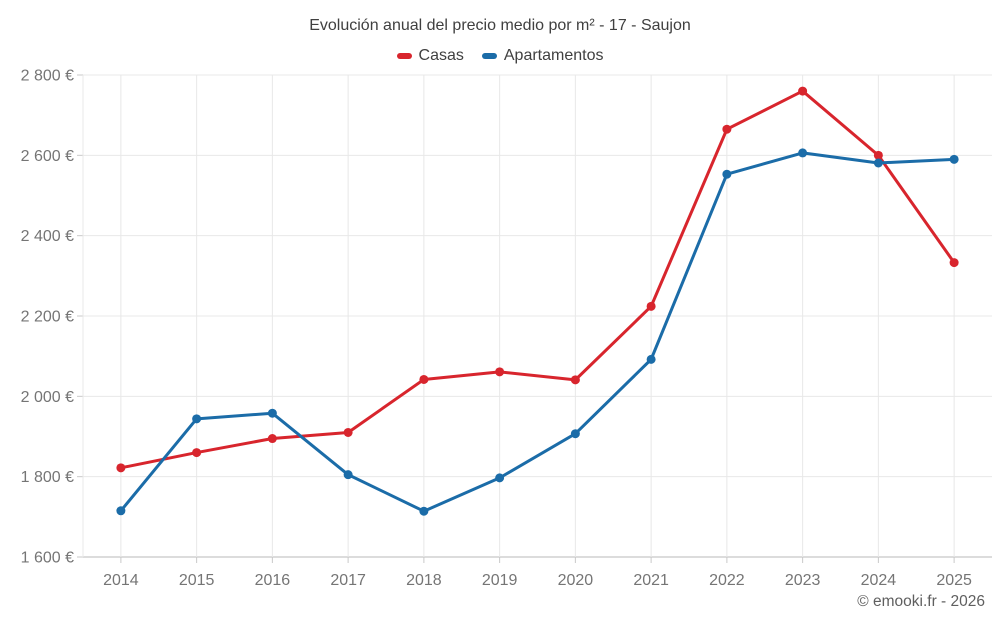 The width and height of the screenshot is (1000, 625). Describe the element at coordinates (879, 580) in the screenshot. I see `x-axis-label: 2024` at that location.